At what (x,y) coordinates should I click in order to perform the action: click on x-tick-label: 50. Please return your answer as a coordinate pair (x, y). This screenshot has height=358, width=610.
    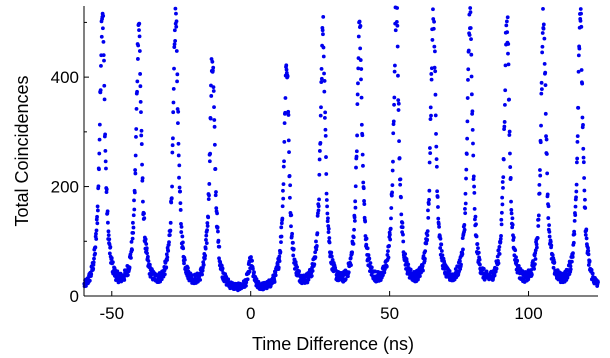
    Looking at the image, I should click on (389, 313).